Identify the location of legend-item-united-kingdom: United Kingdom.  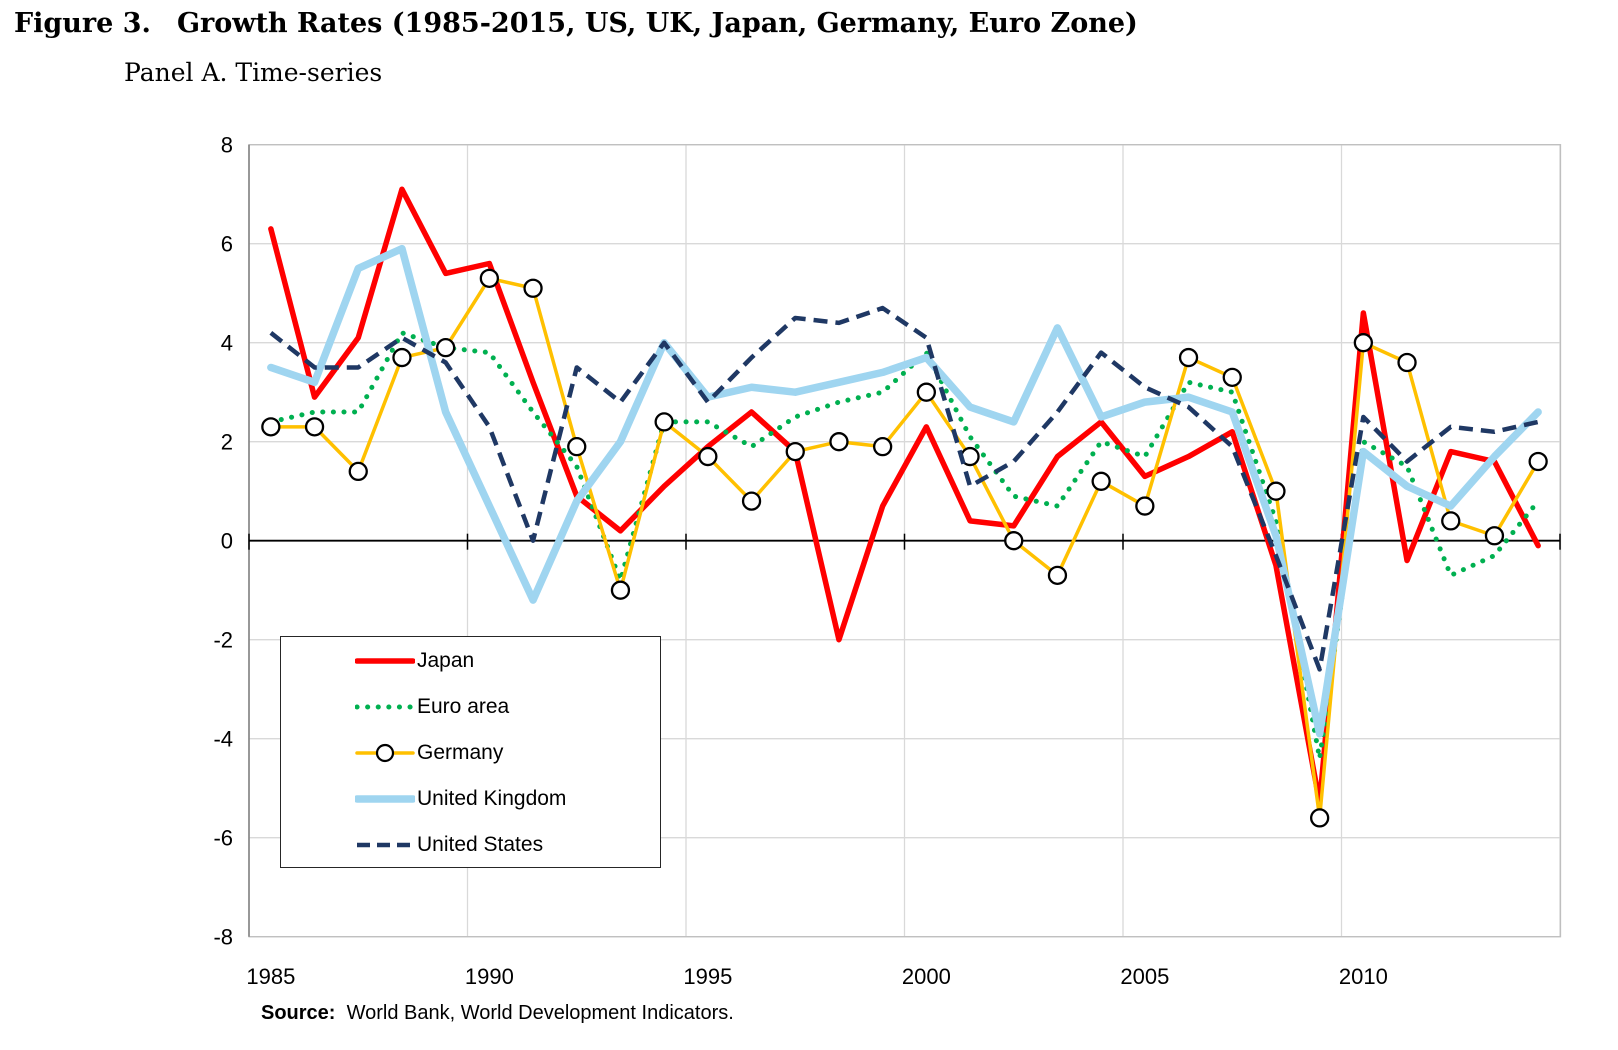
(460, 799).